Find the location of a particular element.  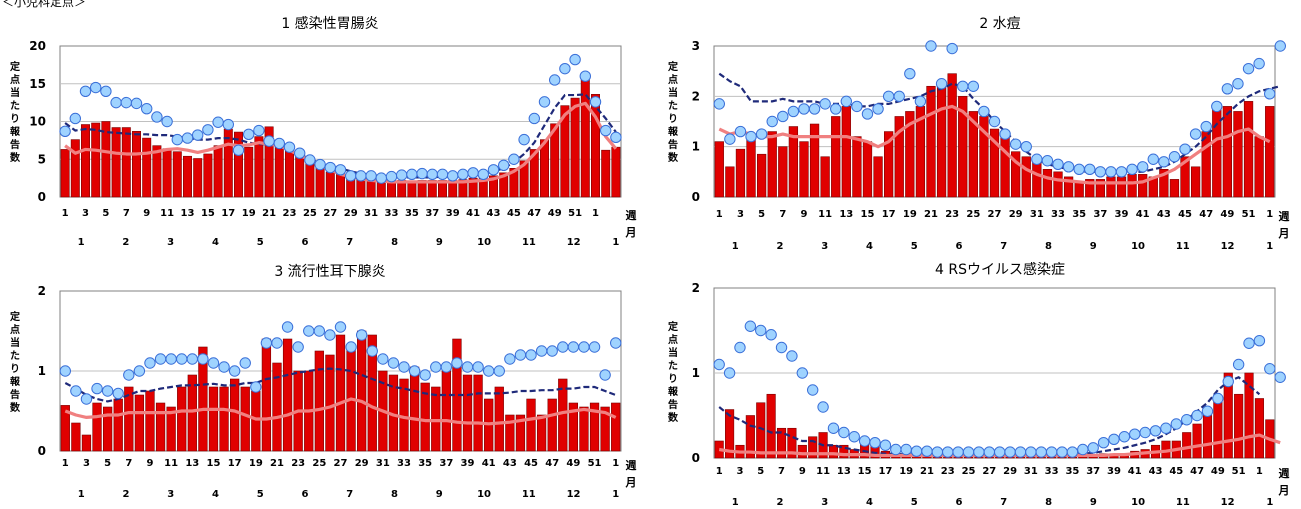

varicella-month-tick: 1 is located at coordinates (735, 246).